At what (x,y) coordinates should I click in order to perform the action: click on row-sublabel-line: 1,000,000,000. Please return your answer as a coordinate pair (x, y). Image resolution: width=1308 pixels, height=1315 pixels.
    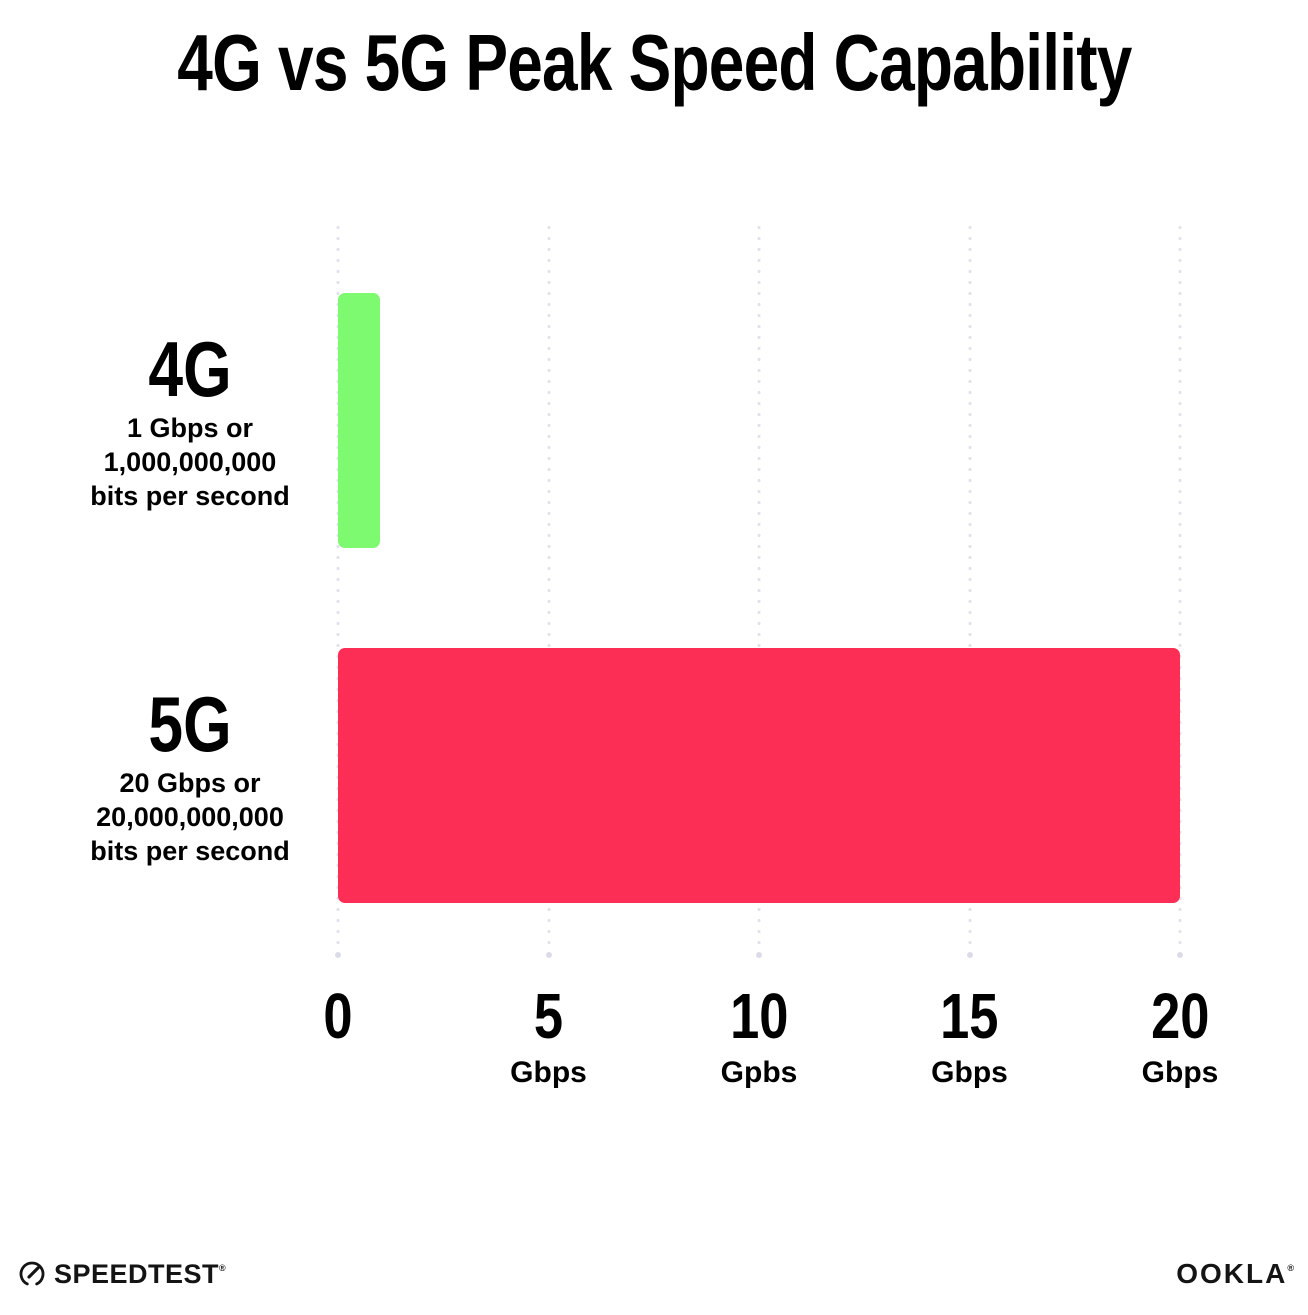
    Looking at the image, I should click on (190, 461).